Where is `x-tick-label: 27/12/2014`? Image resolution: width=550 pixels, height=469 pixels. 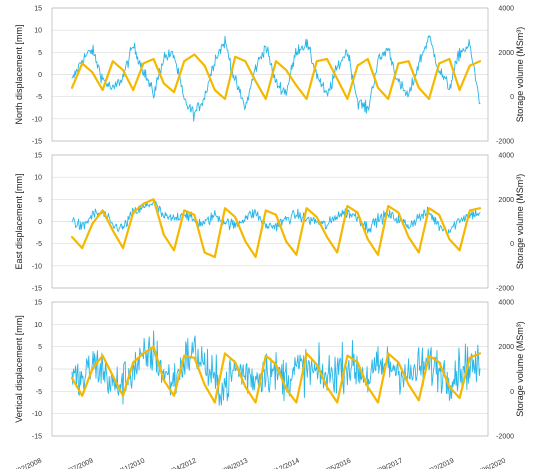
x-tick-label: 27/12/2014 is located at coordinates (283, 463).